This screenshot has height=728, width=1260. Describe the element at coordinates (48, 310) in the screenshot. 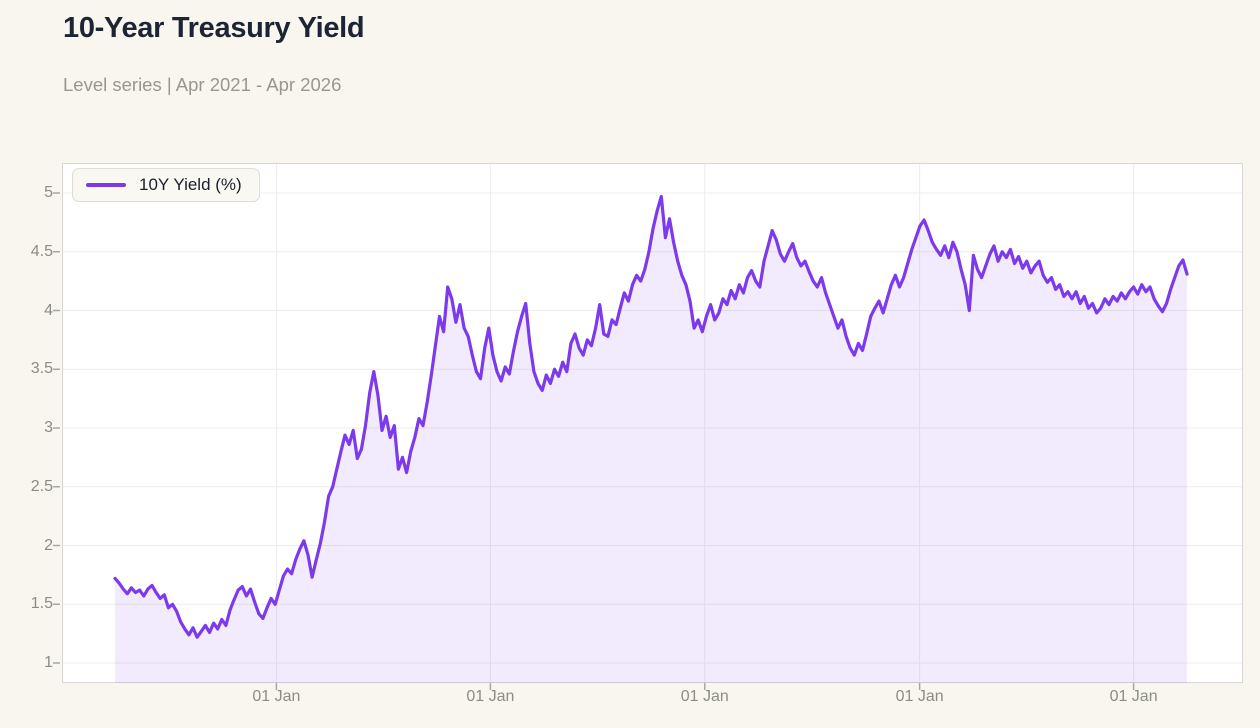

I see `y-tick-label: 4` at that location.